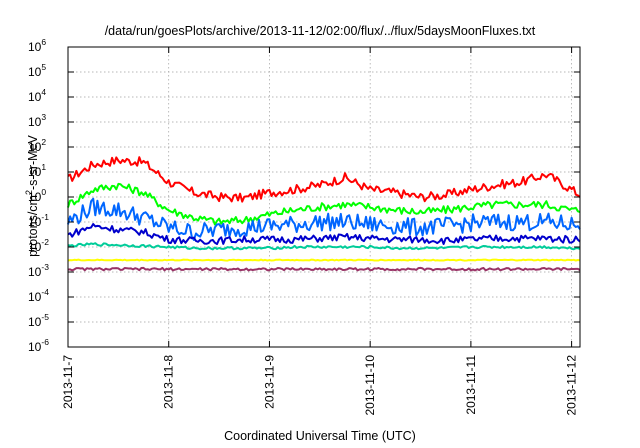 This screenshot has width=640, height=448. I want to click on y-tick-label-exponent: -3, so click(45, 267).